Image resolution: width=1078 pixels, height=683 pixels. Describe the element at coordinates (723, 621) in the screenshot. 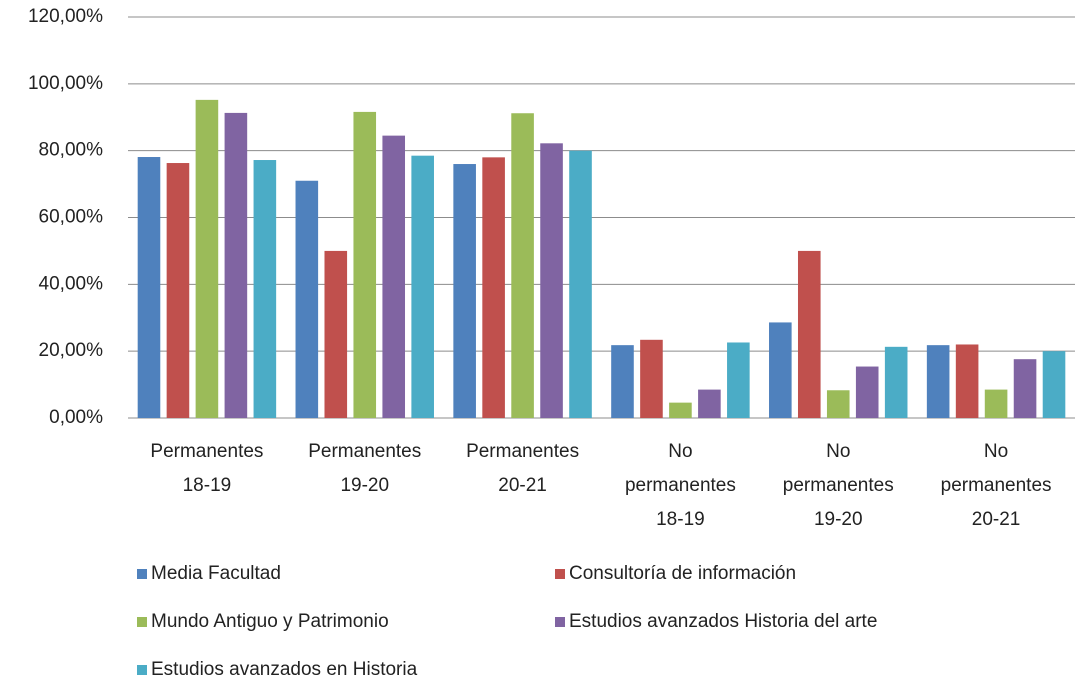

I see `legend-label: Estudios avanzados Historia del arte` at that location.